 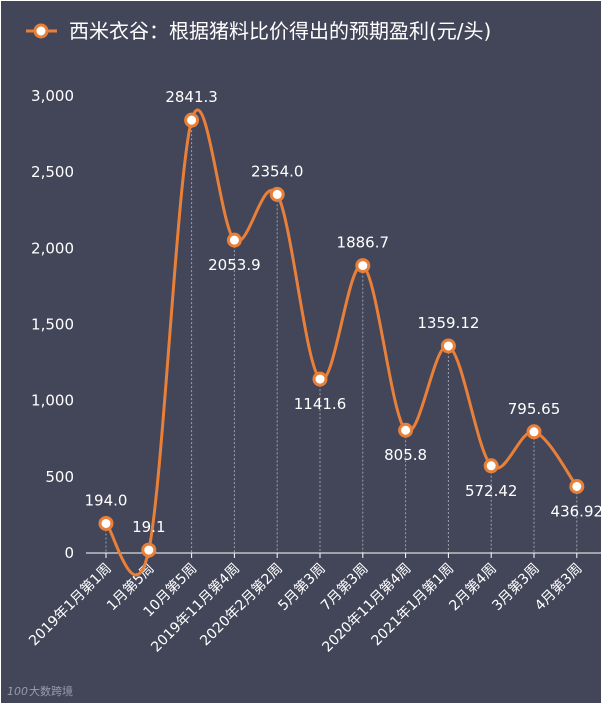 I want to click on legend: 西米衣谷：根据猪料比价得出的预期盈利(元/头), so click(x=258, y=31).